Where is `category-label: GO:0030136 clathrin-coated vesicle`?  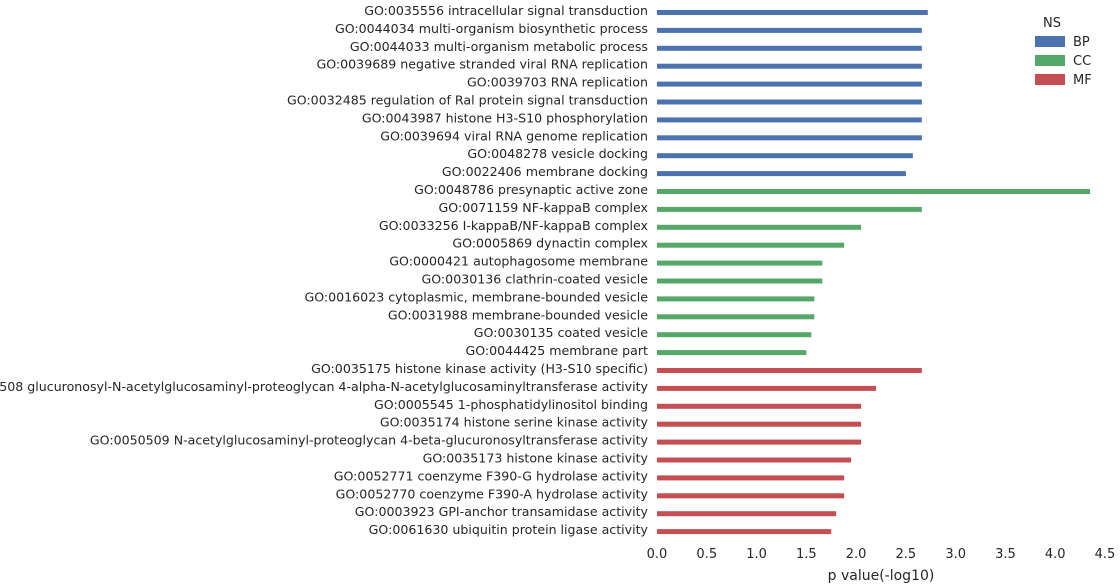
category-label: GO:0030136 clathrin-coated vesicle is located at coordinates (534, 279).